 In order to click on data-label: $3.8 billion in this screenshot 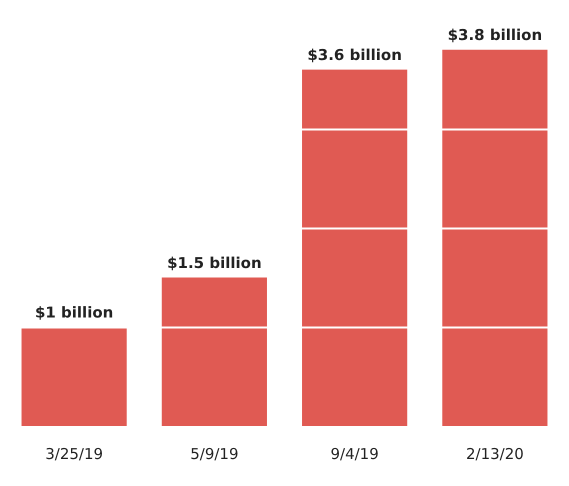, I will do `click(495, 35)`.